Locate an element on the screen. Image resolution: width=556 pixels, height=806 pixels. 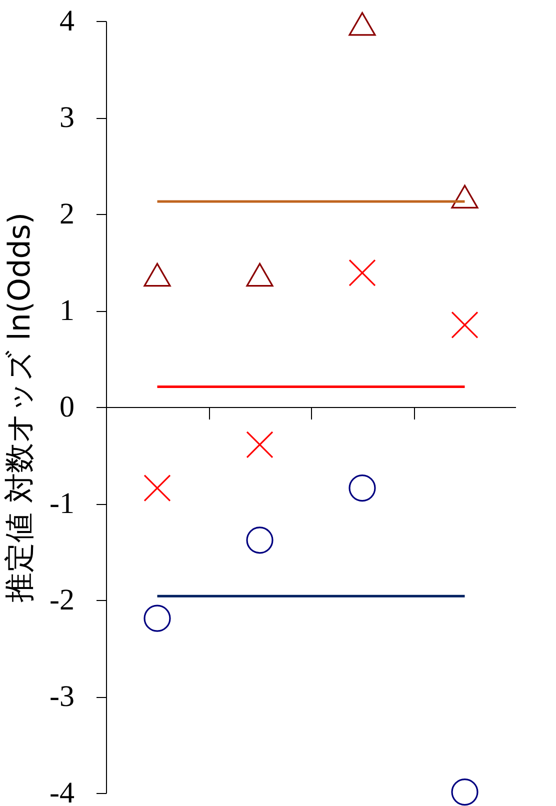
y-axis-title: 推定値 対数オッズ ln(Odds) is located at coordinates (20, 407).